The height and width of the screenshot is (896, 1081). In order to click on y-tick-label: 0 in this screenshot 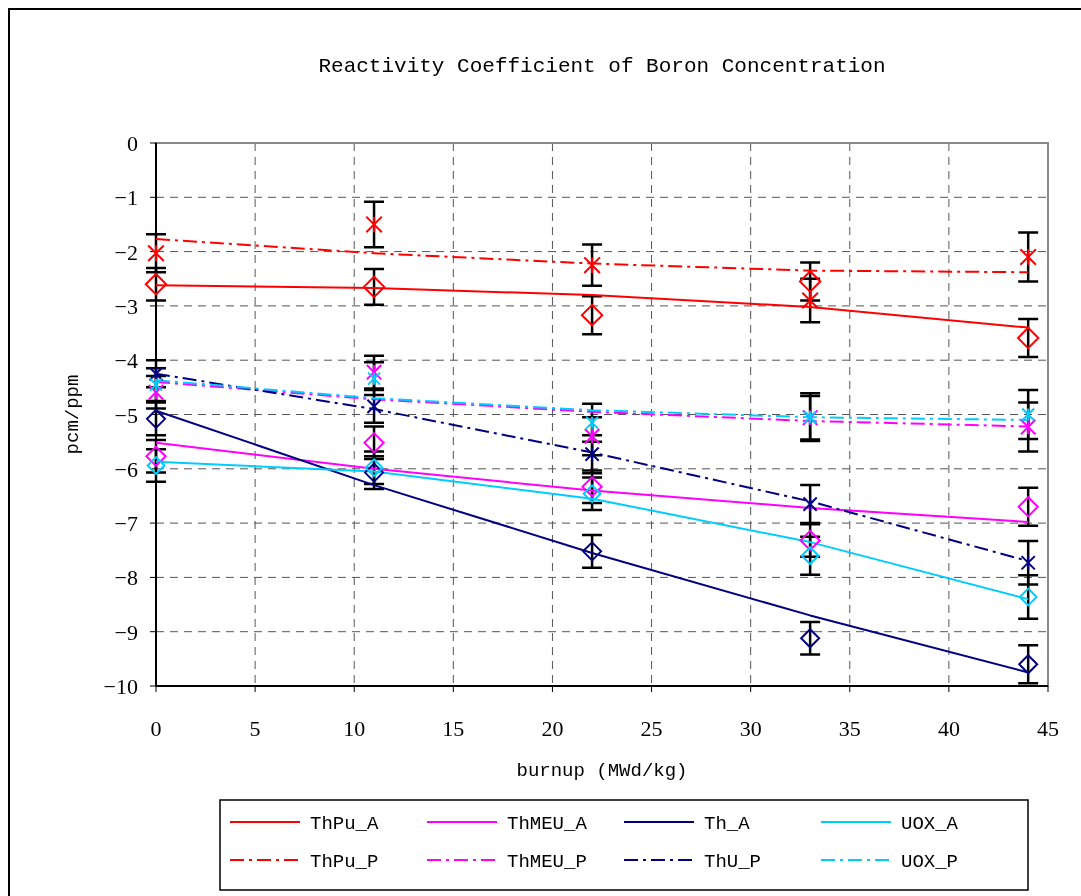, I will do `click(132, 143)`.